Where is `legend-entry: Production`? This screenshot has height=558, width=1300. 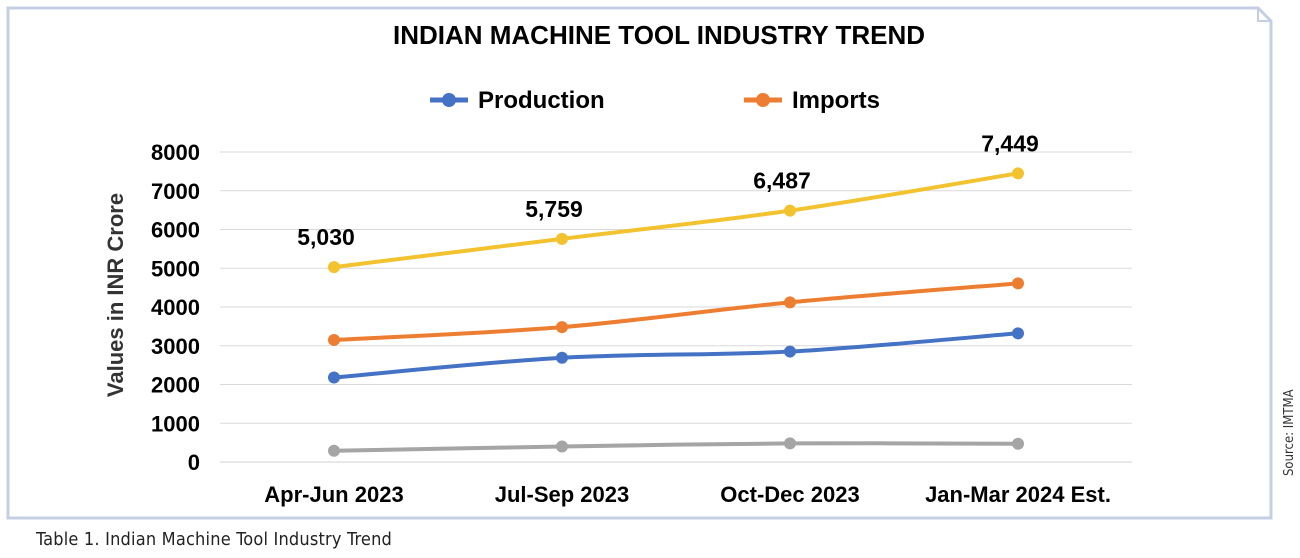
legend-entry: Production is located at coordinates (517, 100).